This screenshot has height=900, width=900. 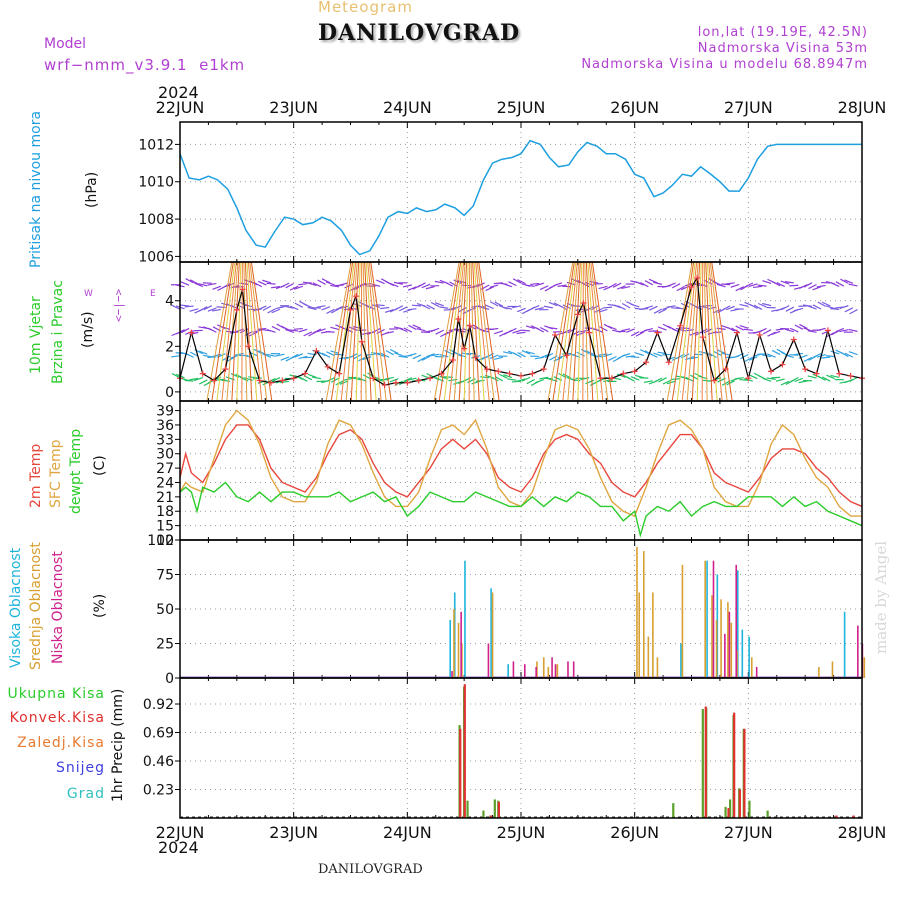 What do you see at coordinates (156, 145) in the screenshot?
I see `y-tick-label: 1012` at bounding box center [156, 145].